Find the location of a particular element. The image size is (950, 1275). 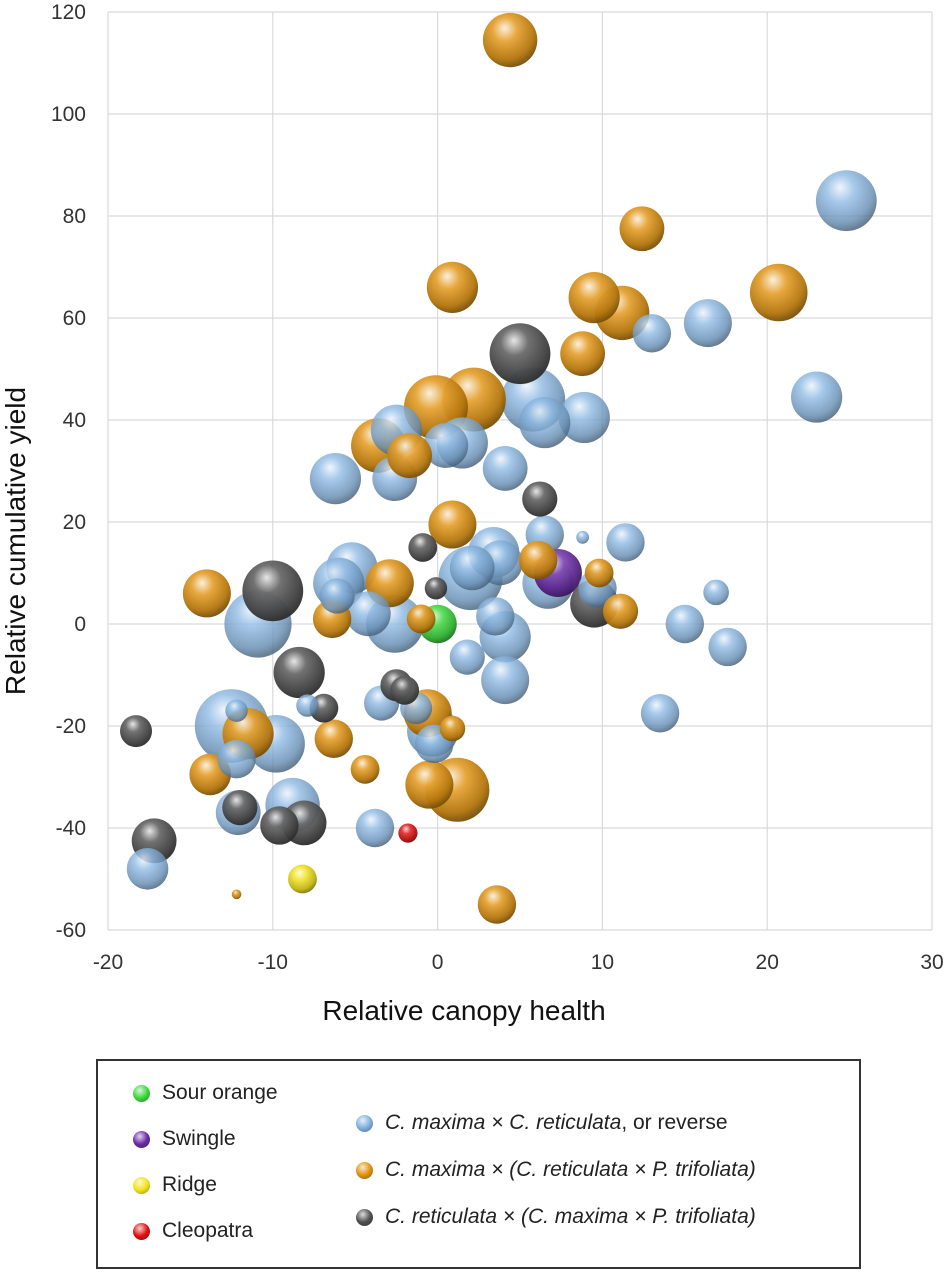

legend-label-plain: , or reverse is located at coordinates (674, 1122).